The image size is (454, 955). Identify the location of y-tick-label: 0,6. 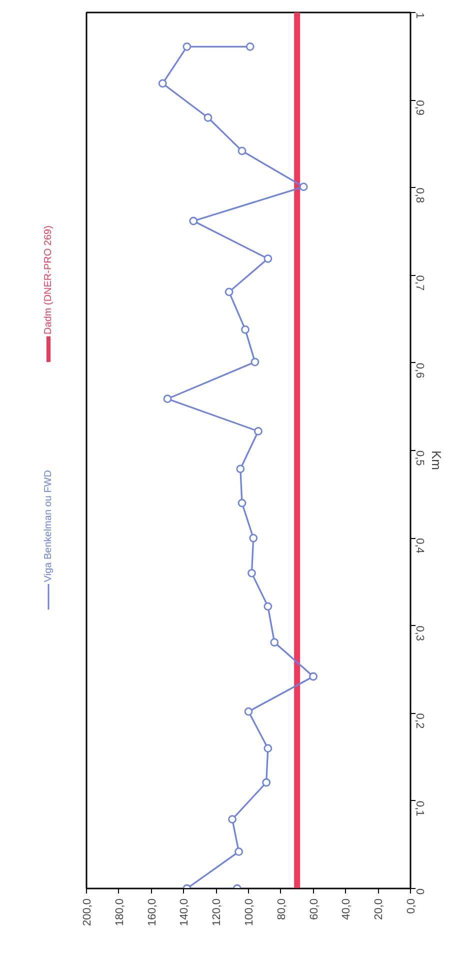
(420, 370).